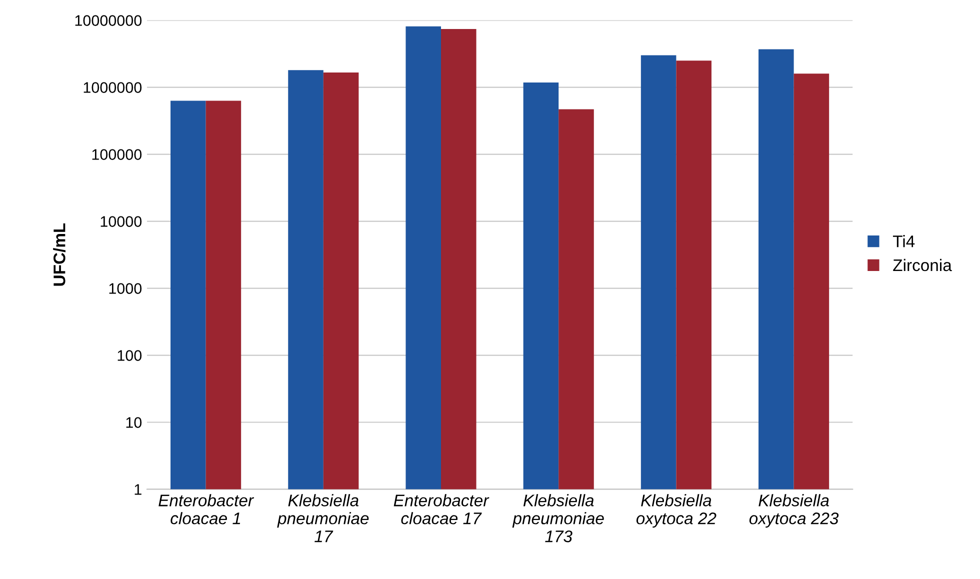 The width and height of the screenshot is (980, 579). I want to click on y-tick-label: 10, so click(134, 422).